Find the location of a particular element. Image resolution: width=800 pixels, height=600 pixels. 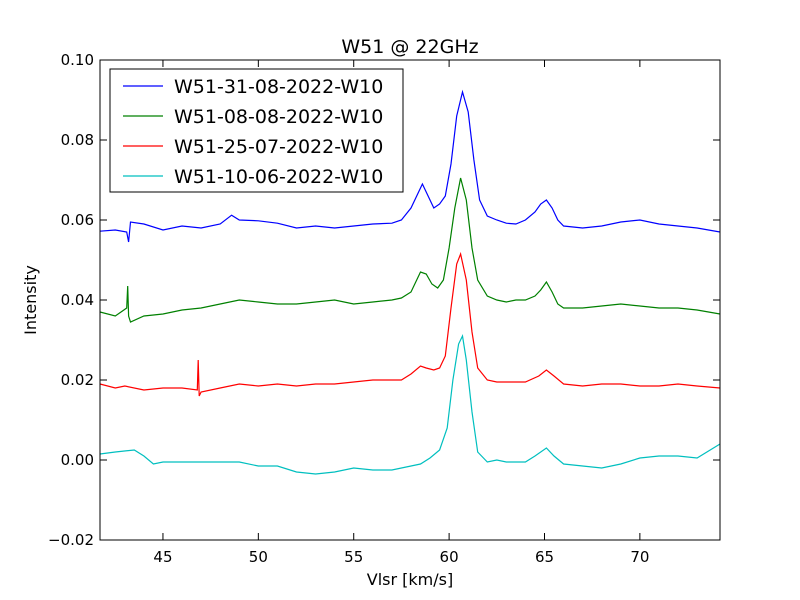

y-tick-label: 0.08 is located at coordinates (77, 140).